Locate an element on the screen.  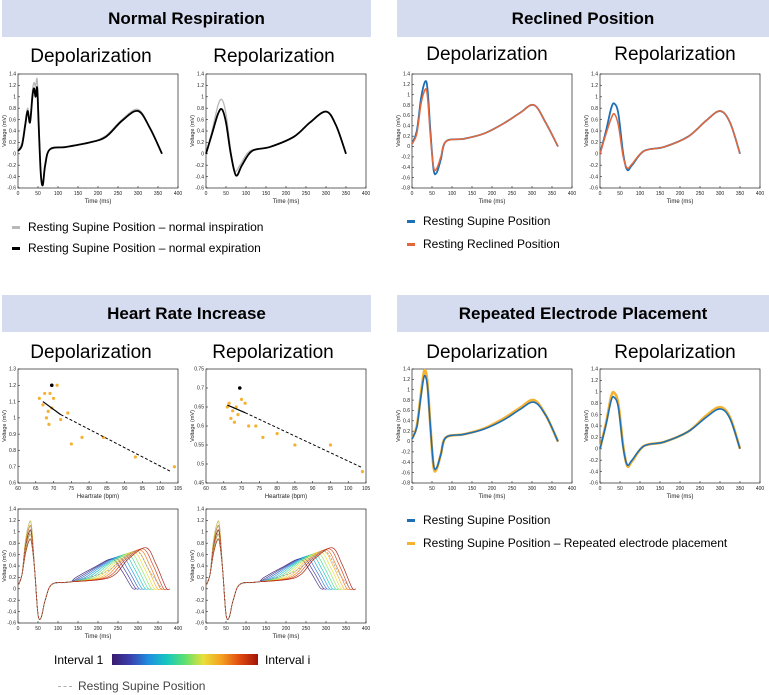
panel-title-heart-rate-increase: Heart Rate Increase is located at coordinates (186, 313).